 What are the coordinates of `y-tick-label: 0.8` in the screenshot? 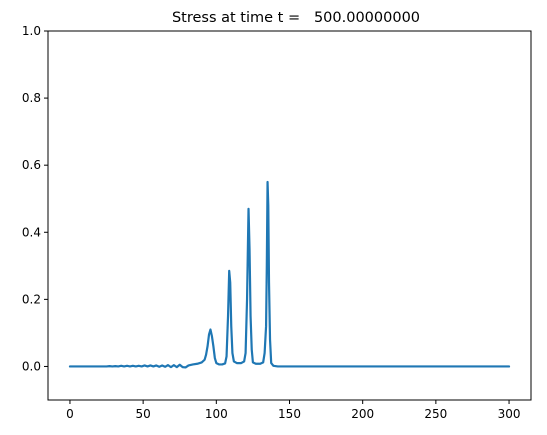 It's located at (31, 98).